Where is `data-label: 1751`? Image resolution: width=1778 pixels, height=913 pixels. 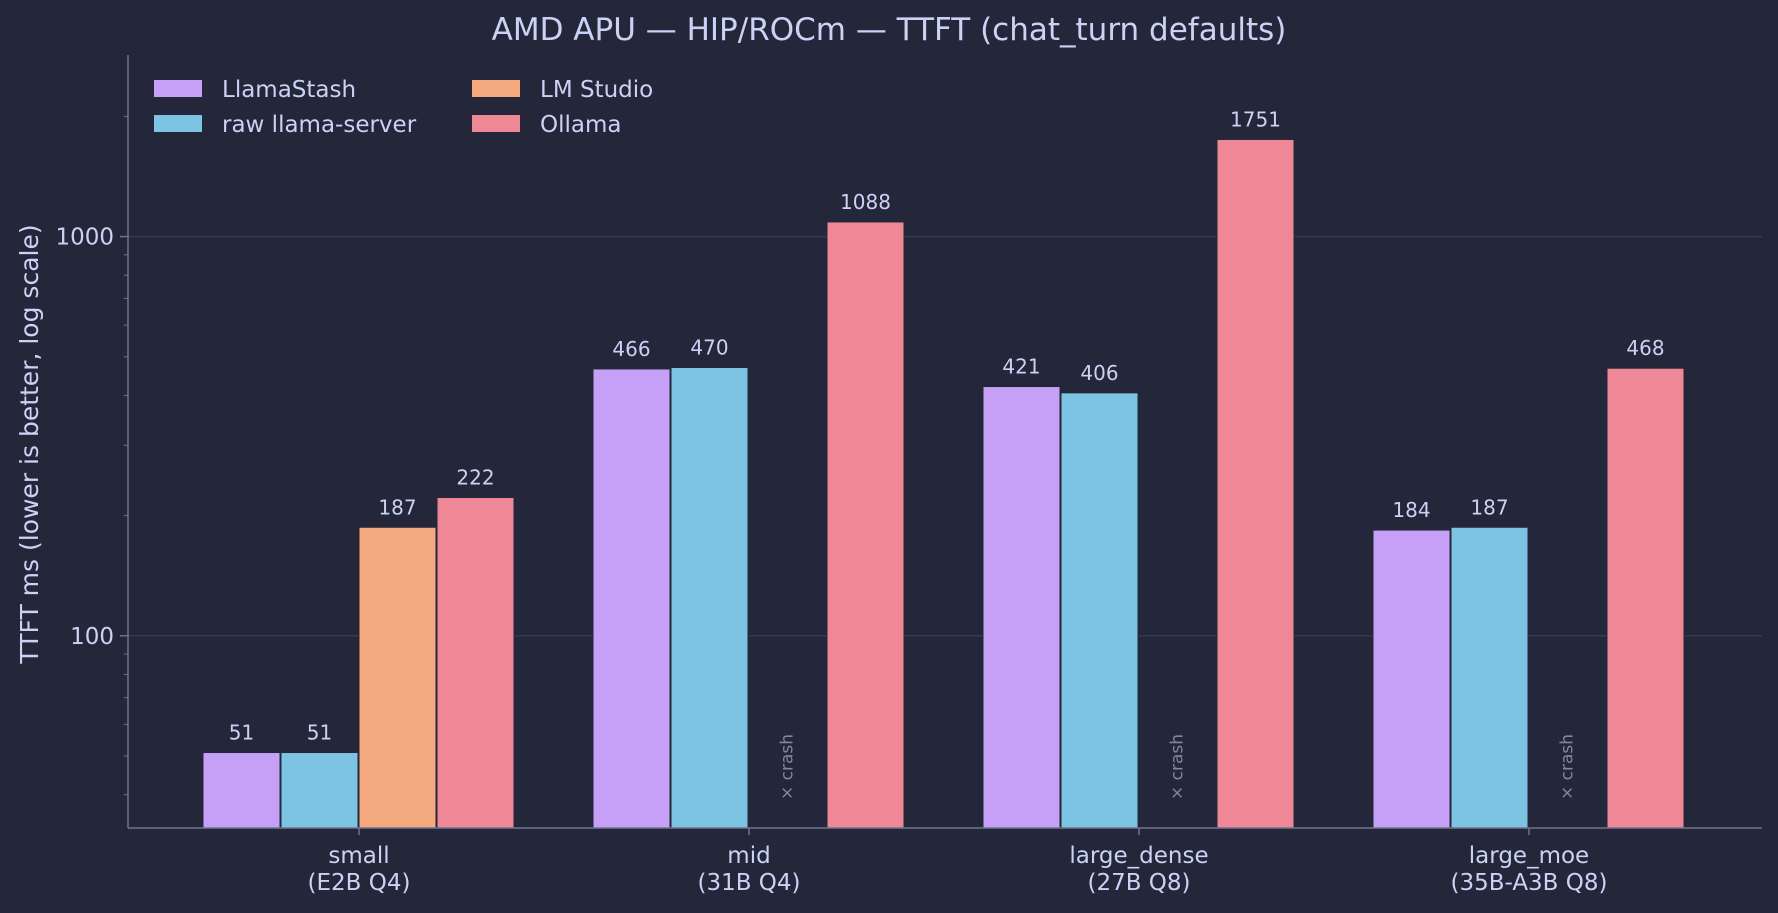
data-label: 1751 is located at coordinates (1255, 119).